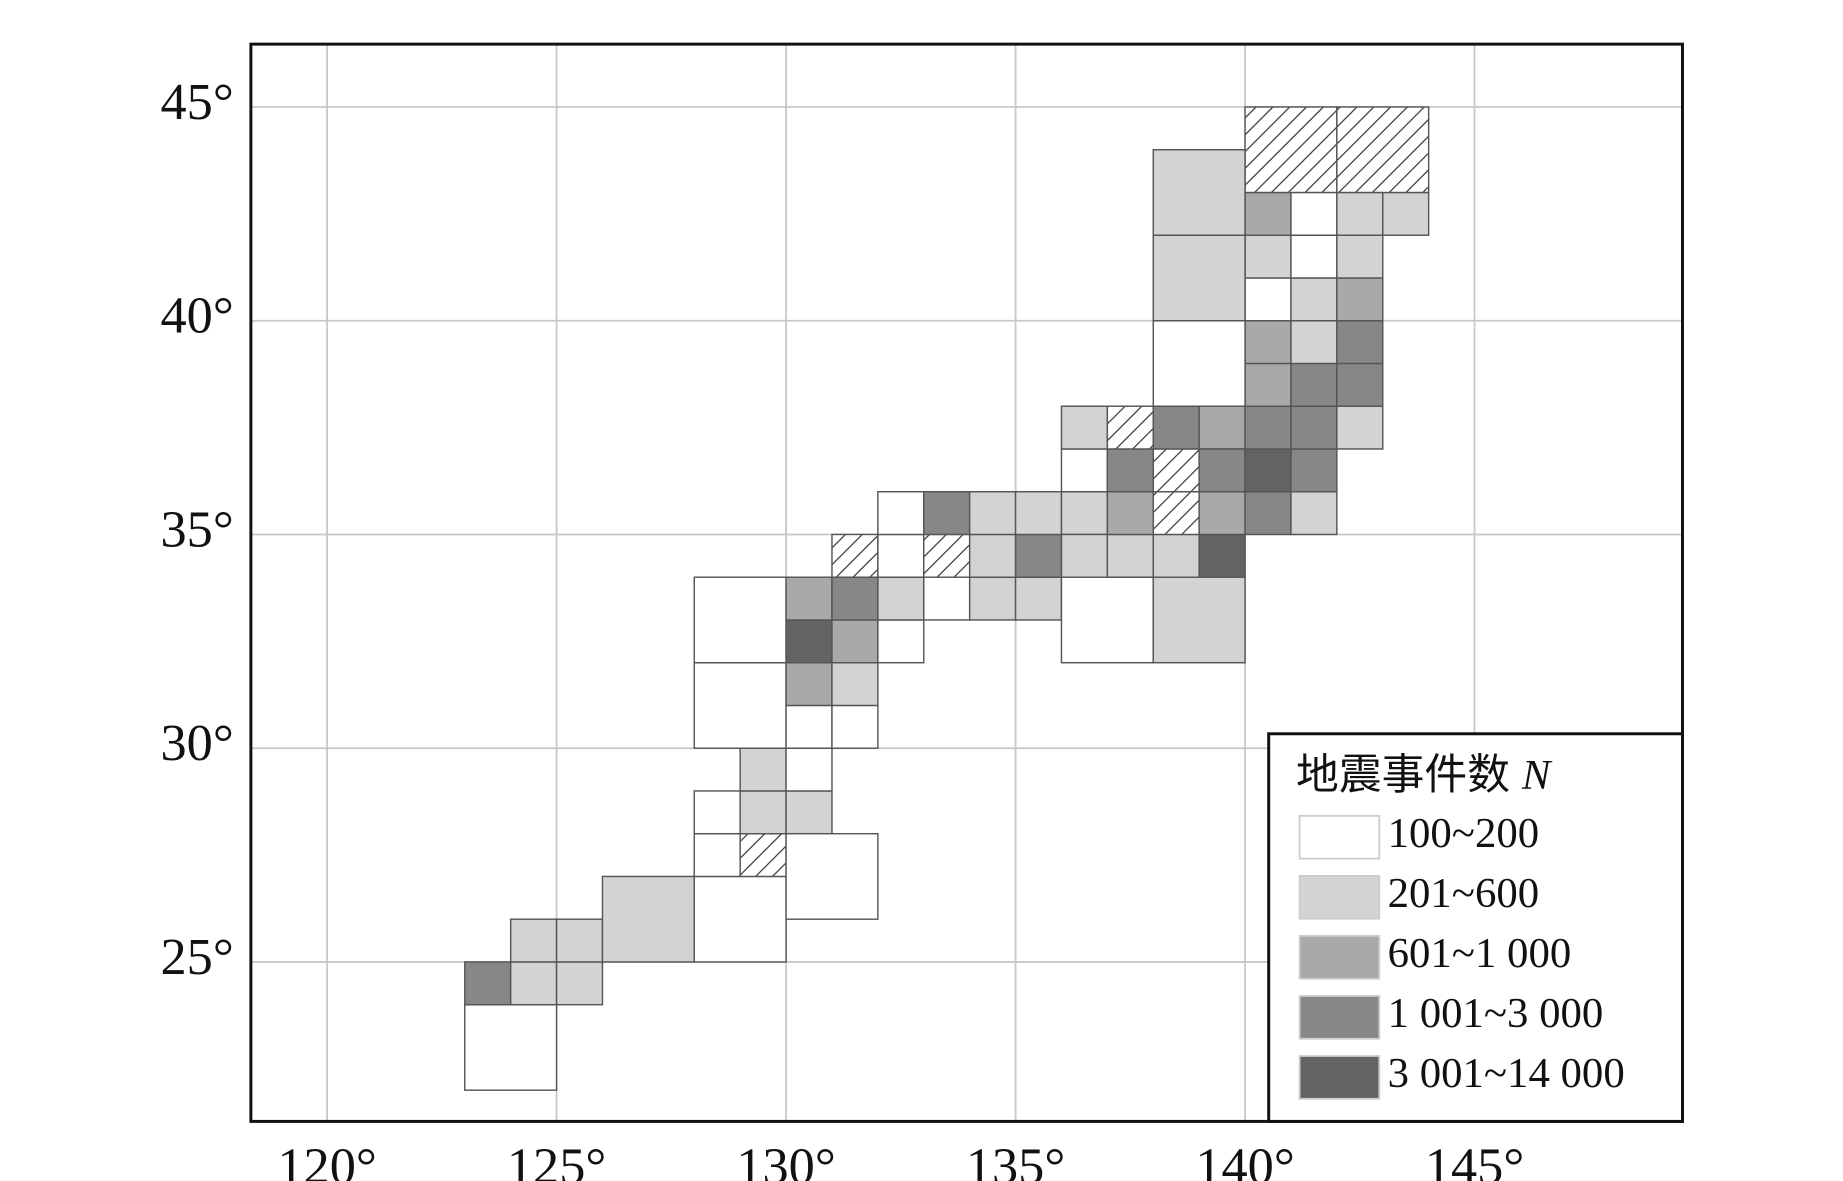  Describe the element at coordinates (197, 316) in the screenshot. I see `y-tick-label: 40°` at that location.